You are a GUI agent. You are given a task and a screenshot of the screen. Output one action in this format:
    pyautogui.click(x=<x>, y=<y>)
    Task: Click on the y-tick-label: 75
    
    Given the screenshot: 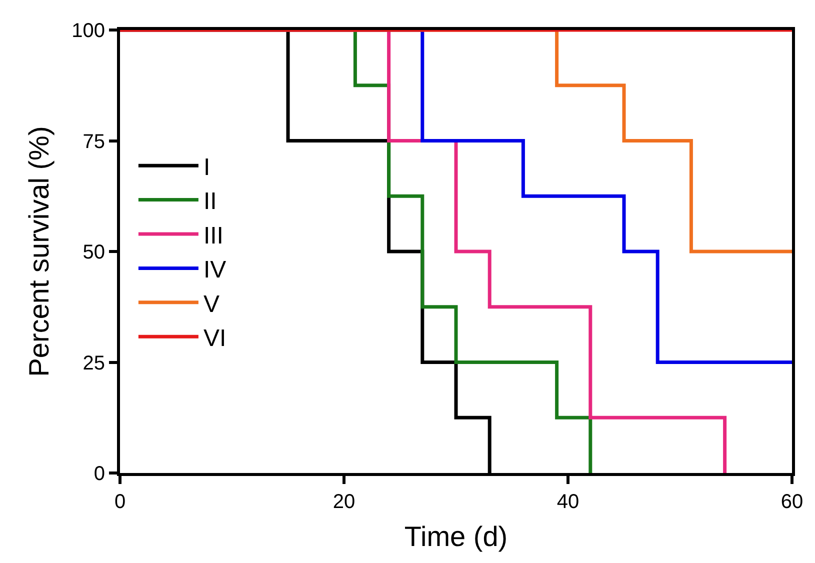 What is the action you would take?
    pyautogui.click(x=93, y=141)
    